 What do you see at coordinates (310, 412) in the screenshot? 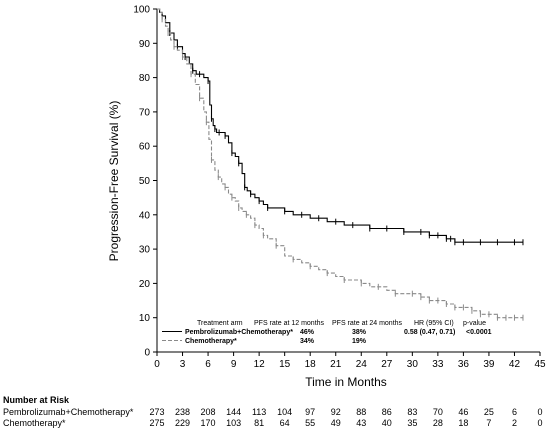
I see `risk-count: 97` at bounding box center [310, 412].